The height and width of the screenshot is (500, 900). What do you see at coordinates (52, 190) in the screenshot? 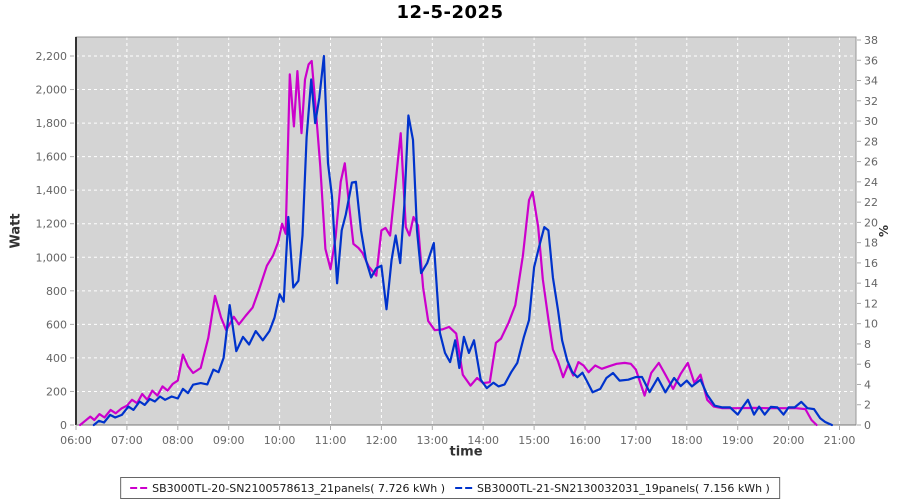
I see `left-tick-label: 1,400` at bounding box center [52, 190].